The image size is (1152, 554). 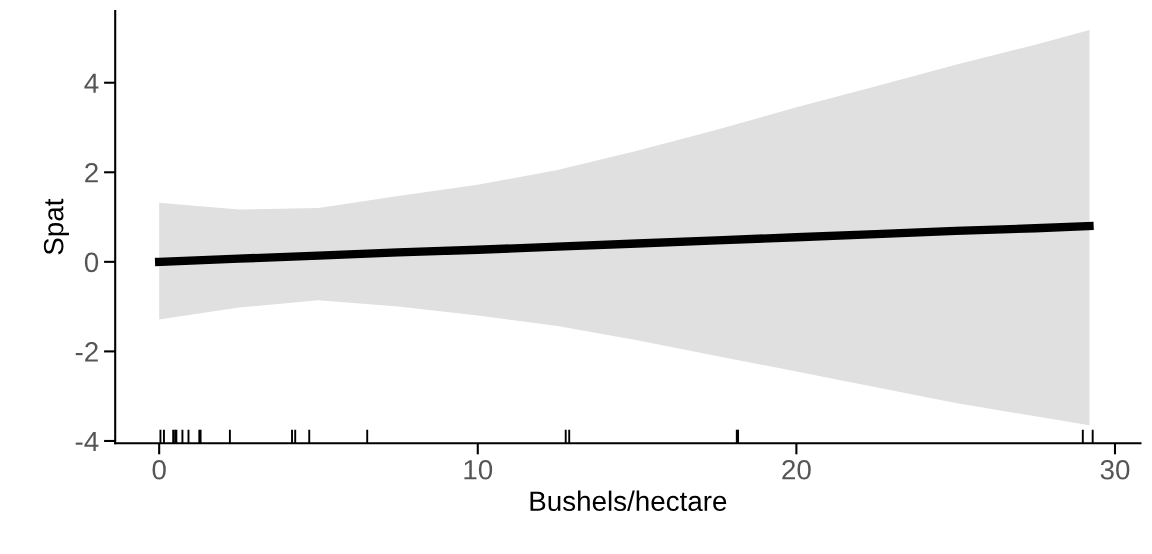 What do you see at coordinates (628, 501) in the screenshot?
I see `x-axis-title: Bushels/hectare` at bounding box center [628, 501].